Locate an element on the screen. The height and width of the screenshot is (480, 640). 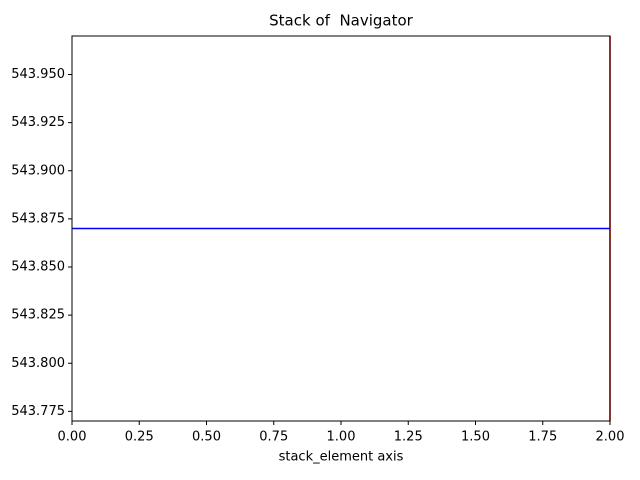
x-tick-label: 0.75 is located at coordinates (273, 437).